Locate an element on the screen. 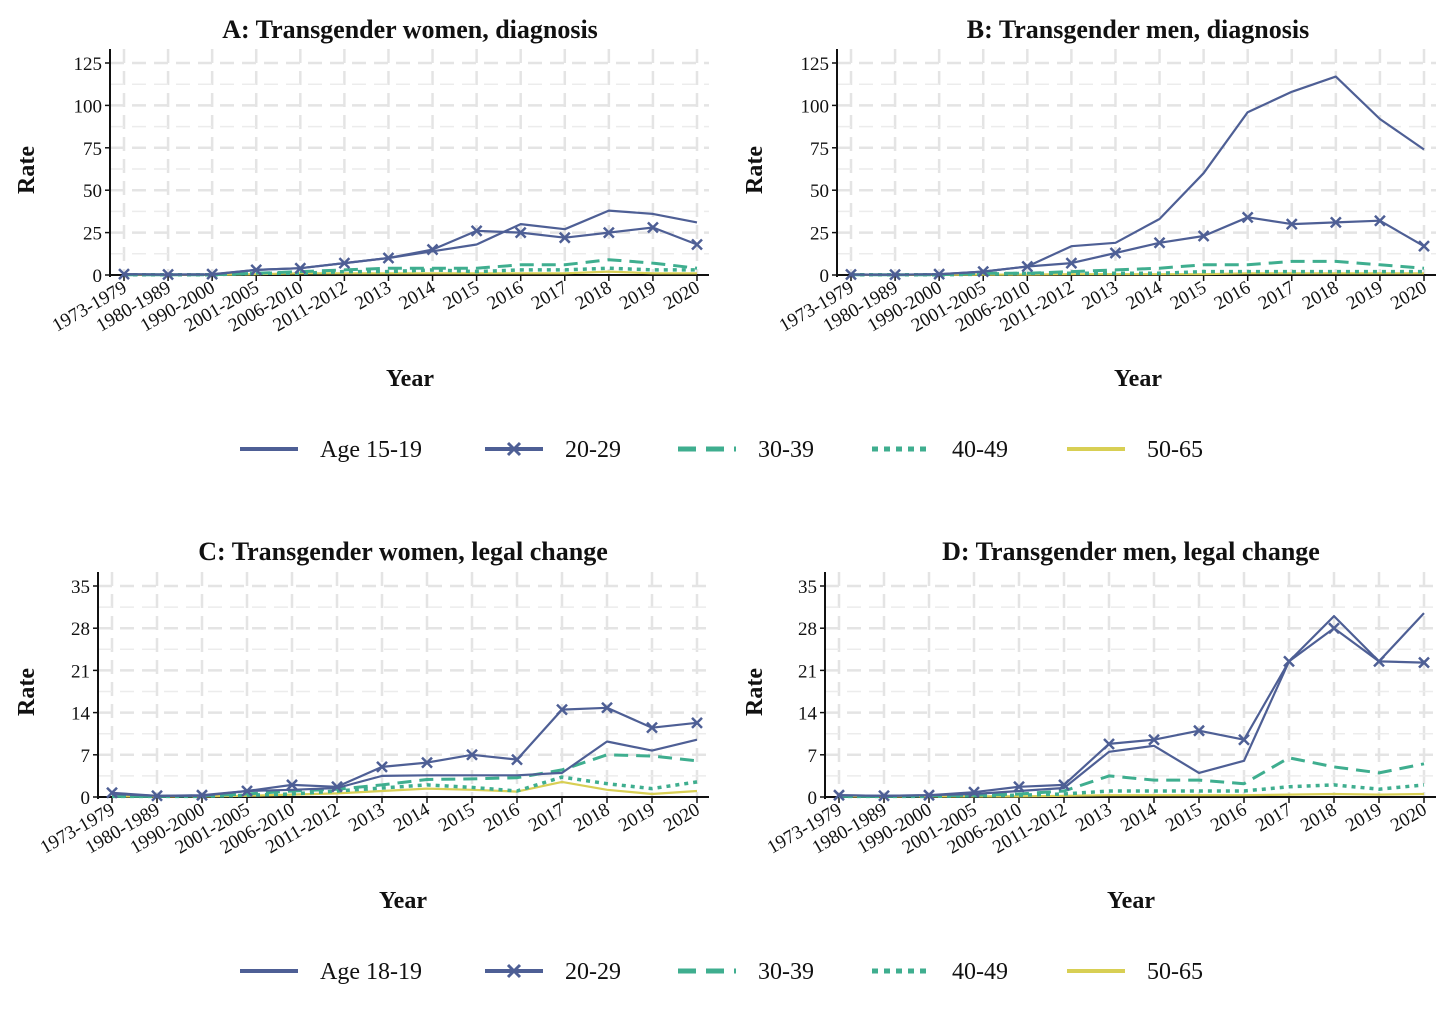  x-tick-label: 2019 is located at coordinates (1363, 817).